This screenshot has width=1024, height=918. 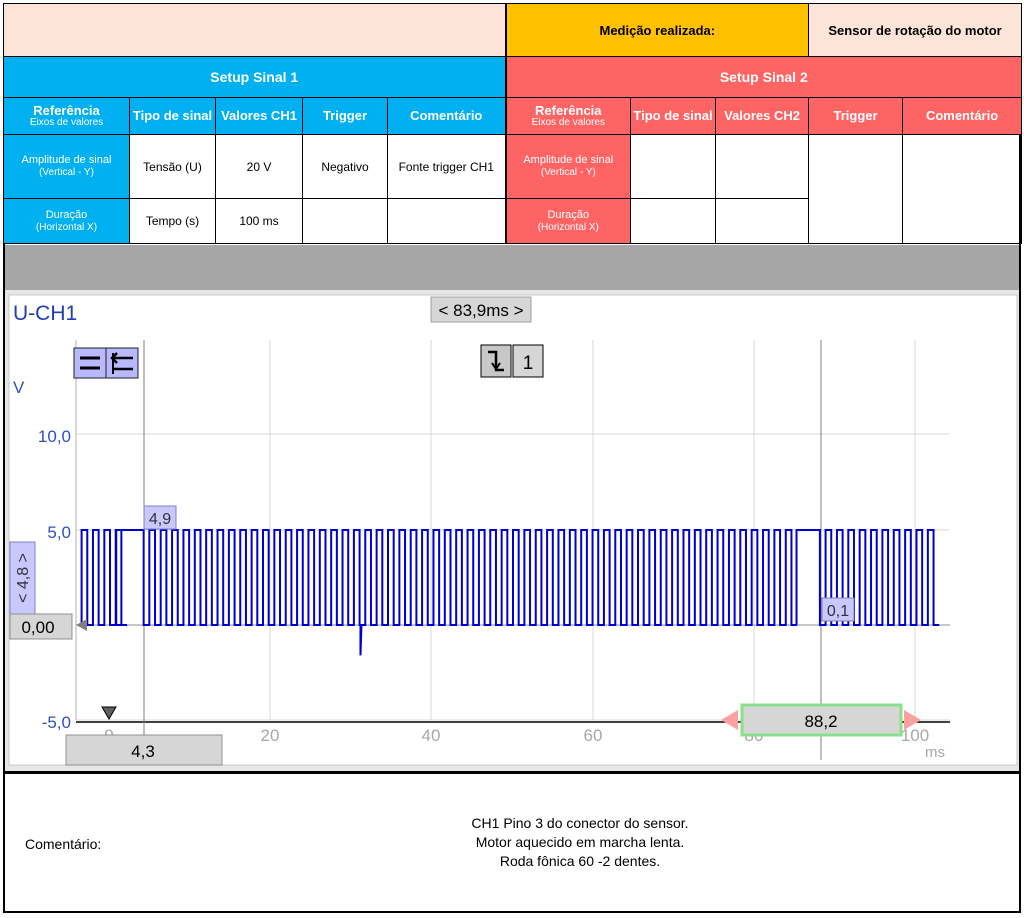 I want to click on setup1-duration-type: Tempo (s), so click(x=172, y=221).